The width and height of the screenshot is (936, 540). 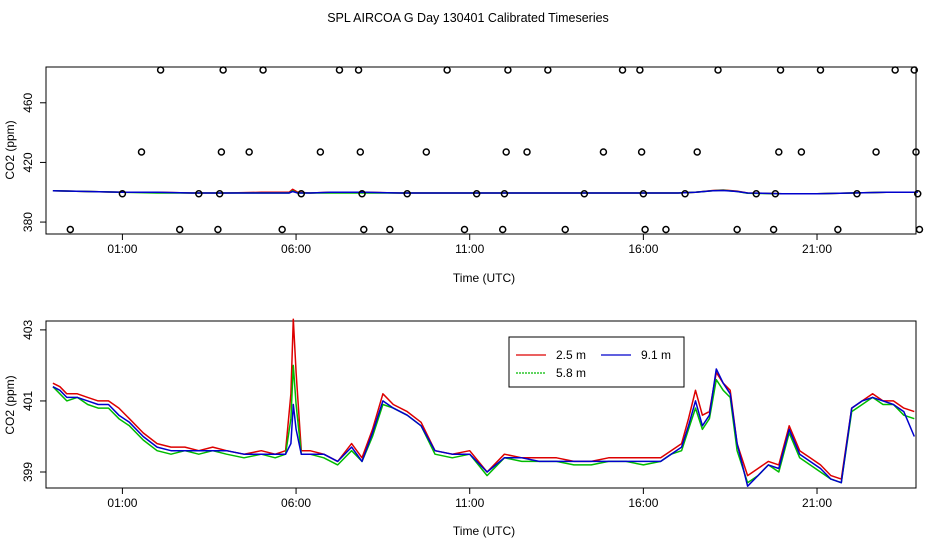 I want to click on top-y-axis: 380 420 460, so click(x=33, y=162).